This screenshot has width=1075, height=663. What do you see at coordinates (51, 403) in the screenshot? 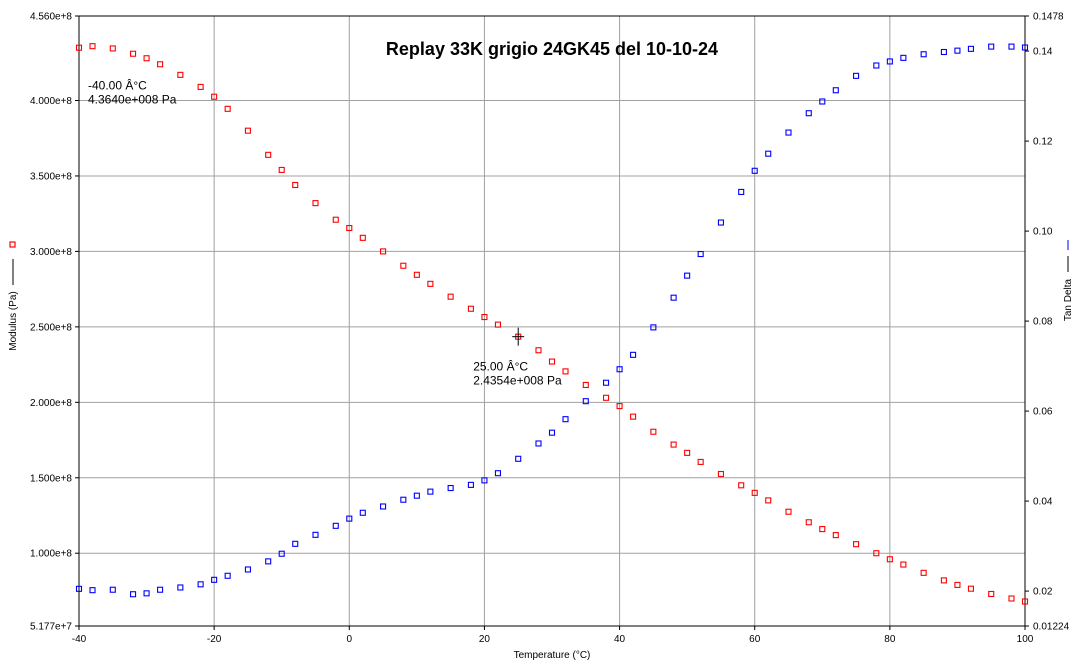
I see `y-tick-label: 2.000e+8` at bounding box center [51, 403].